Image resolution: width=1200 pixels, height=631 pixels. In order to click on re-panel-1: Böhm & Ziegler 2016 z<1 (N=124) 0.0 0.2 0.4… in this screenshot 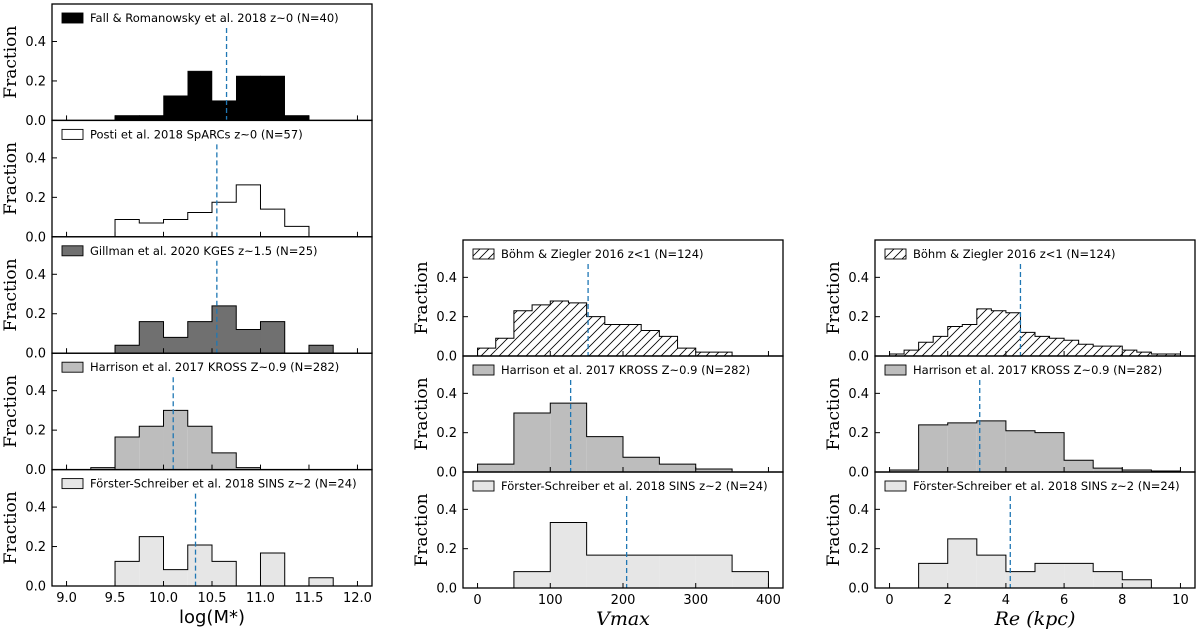, I will do `click(1010, 302)`.